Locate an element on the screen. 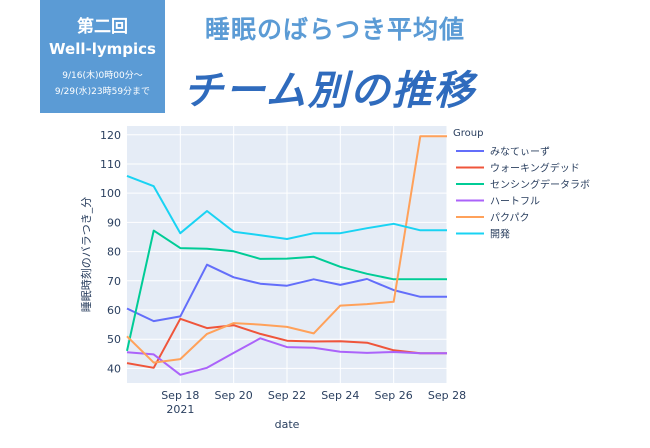 Image resolution: width=650 pixels, height=448 pixels. legend-item-label: センシングデータラボ is located at coordinates (540, 184).